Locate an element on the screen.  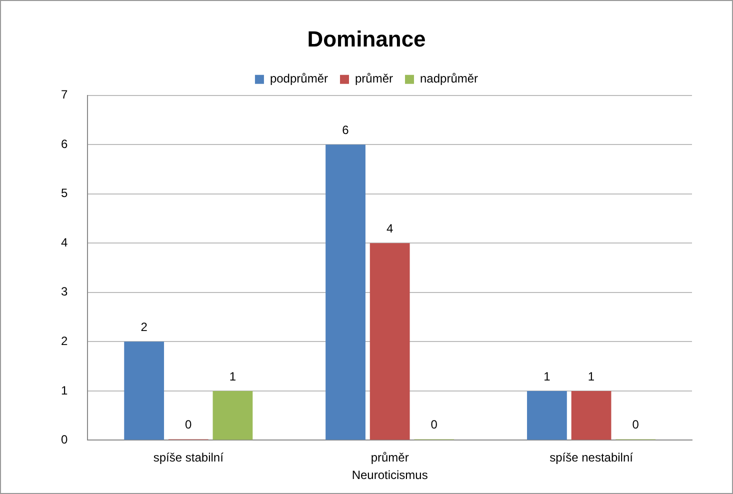
x-tick-label: průměr is located at coordinates (389, 457).